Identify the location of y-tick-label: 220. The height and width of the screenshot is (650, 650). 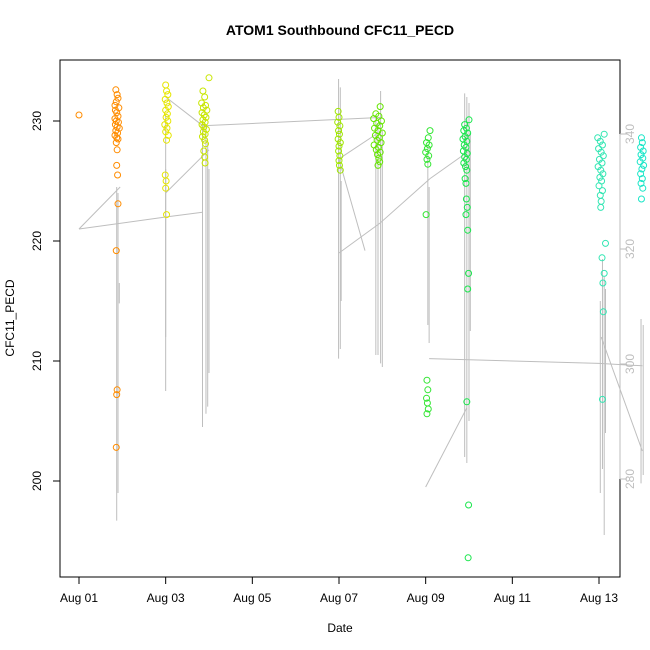
(37, 241).